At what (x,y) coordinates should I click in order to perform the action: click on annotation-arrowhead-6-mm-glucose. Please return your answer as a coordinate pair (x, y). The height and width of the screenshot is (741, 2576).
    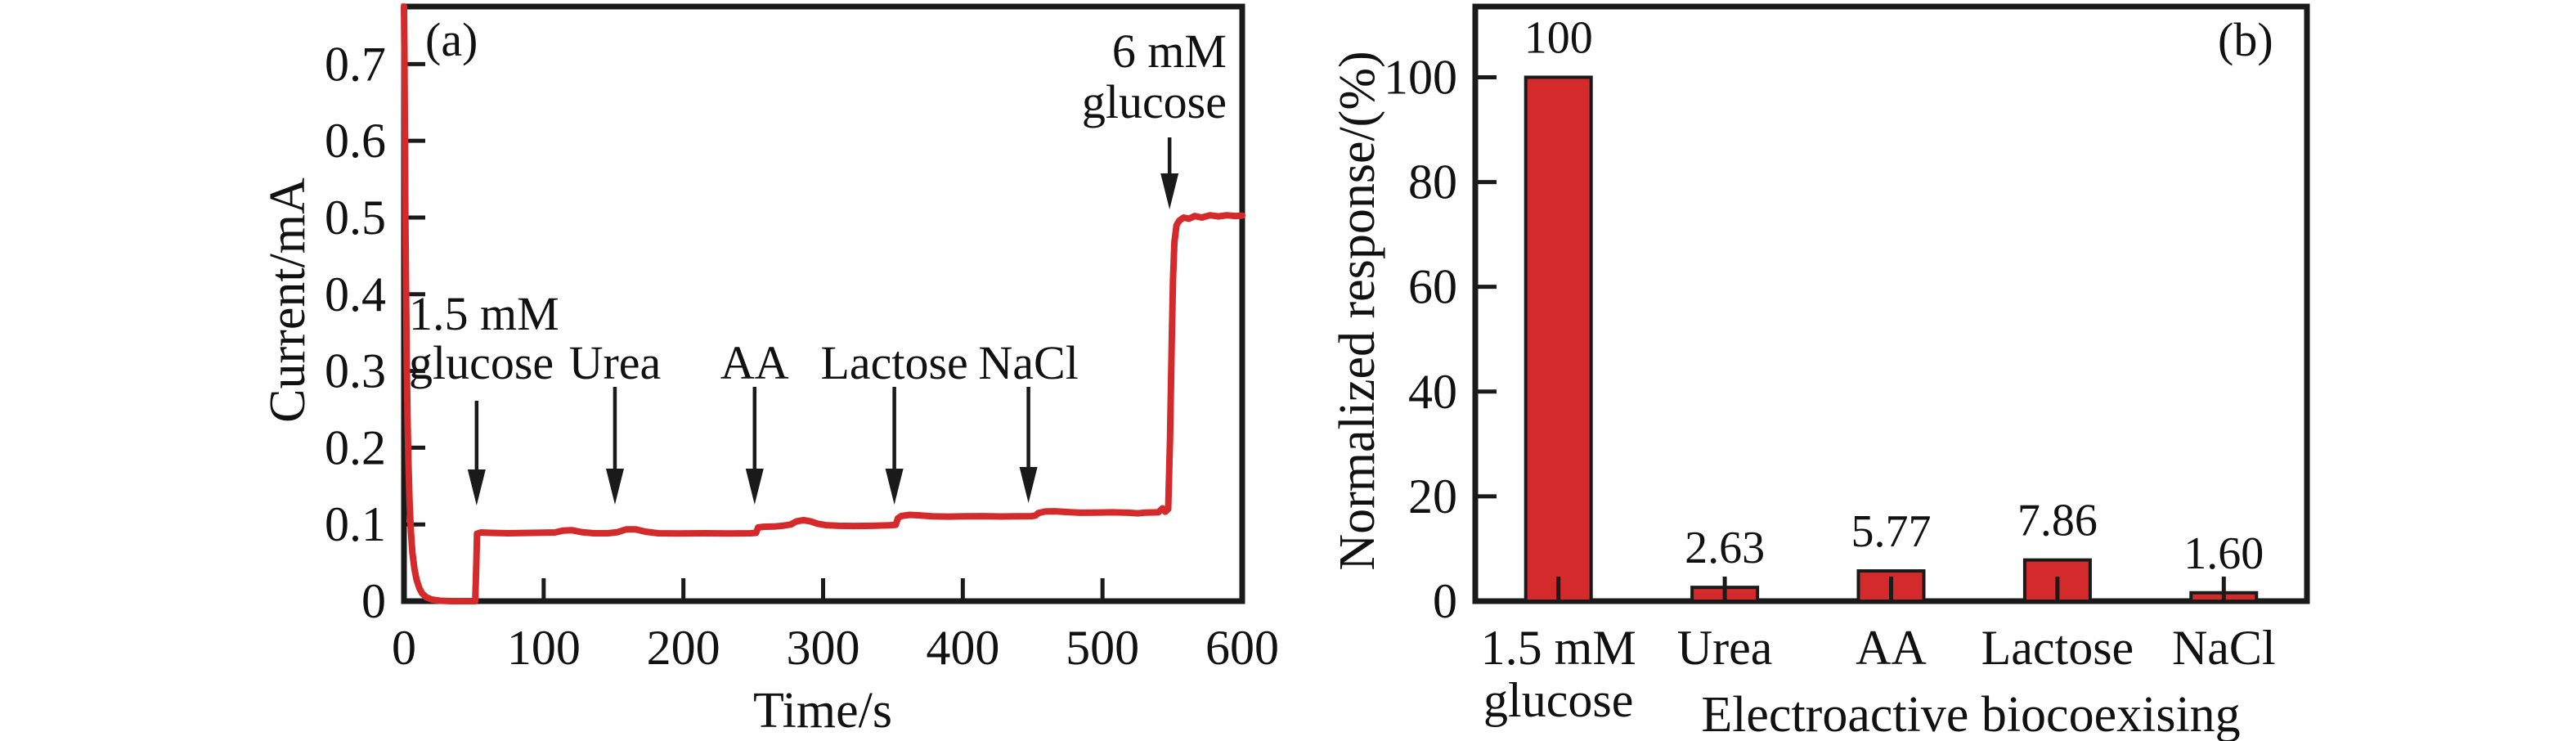
    Looking at the image, I should click on (1170, 191).